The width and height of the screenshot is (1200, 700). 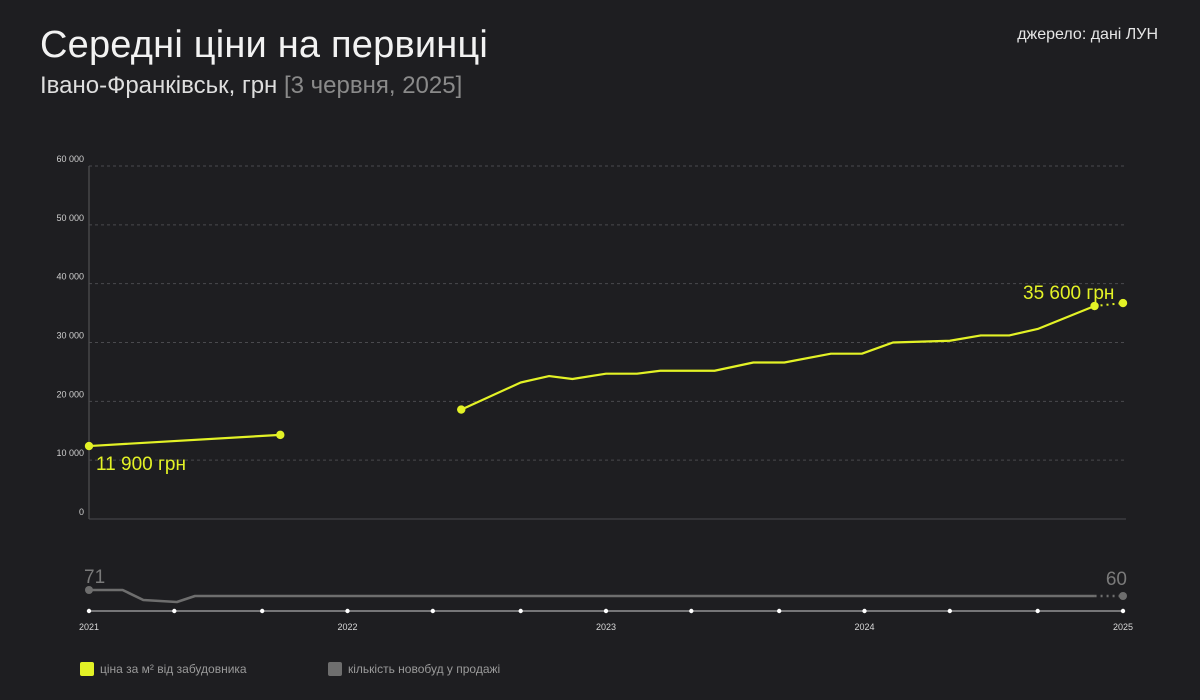 I want to click on subtitle-date: [3 червня, 2025], so click(x=373, y=85).